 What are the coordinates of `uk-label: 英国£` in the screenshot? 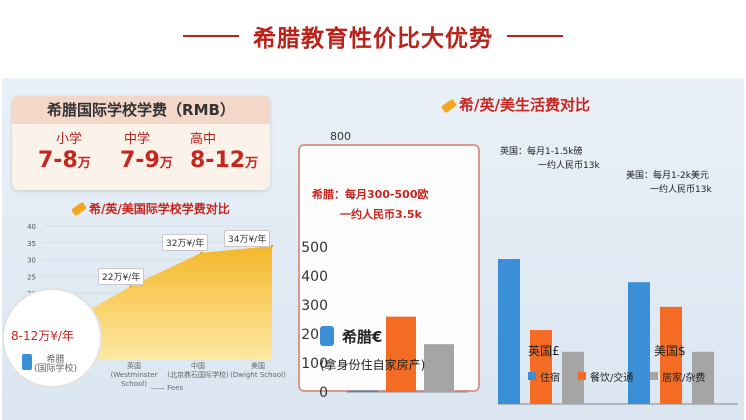 It's located at (544, 351).